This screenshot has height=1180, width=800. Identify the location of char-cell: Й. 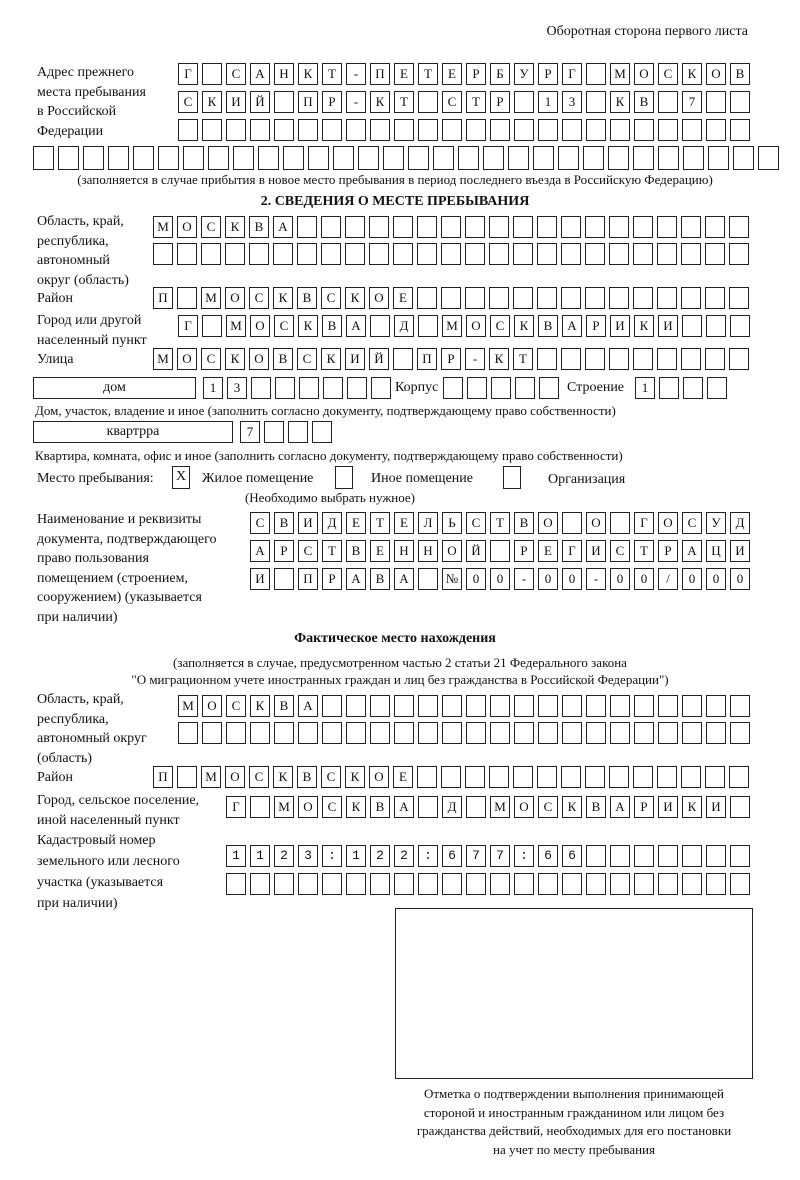
(379, 359).